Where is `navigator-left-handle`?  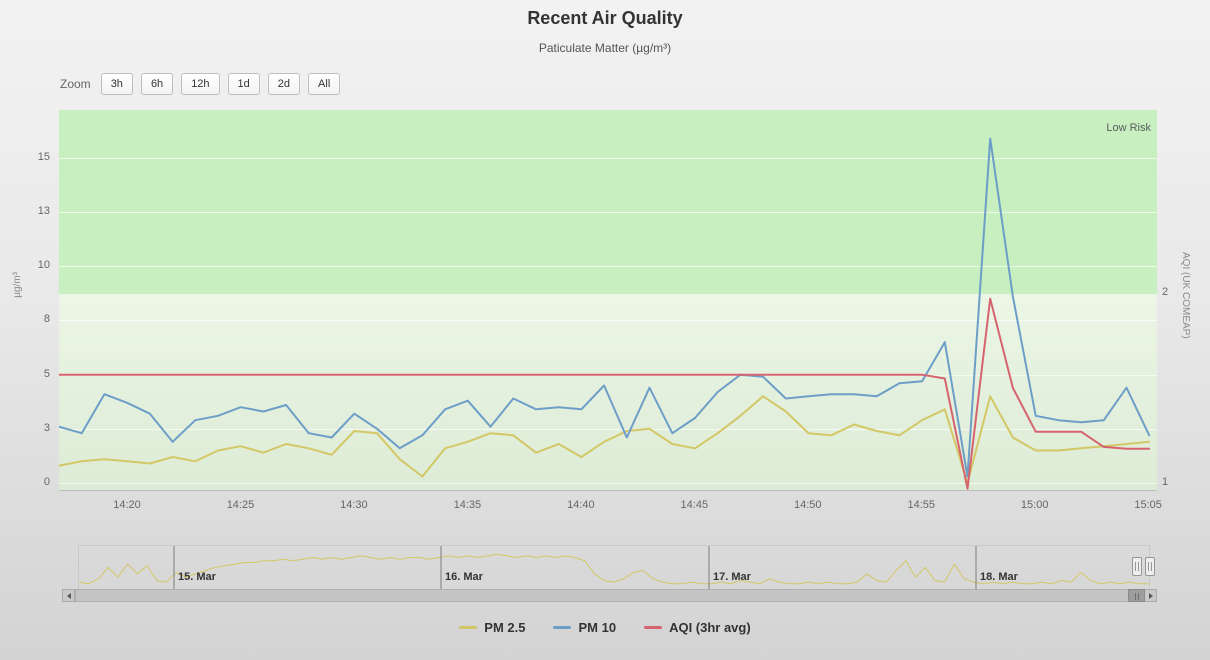
navigator-left-handle is located at coordinates (1137, 566).